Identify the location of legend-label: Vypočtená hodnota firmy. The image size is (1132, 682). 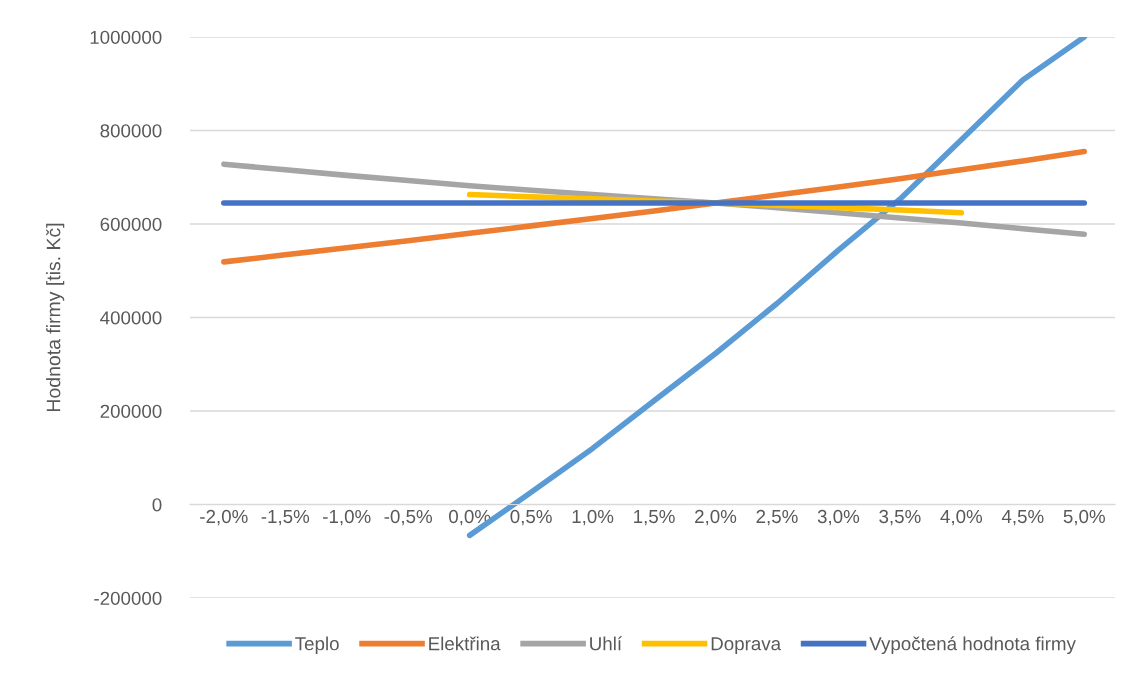
(972, 645).